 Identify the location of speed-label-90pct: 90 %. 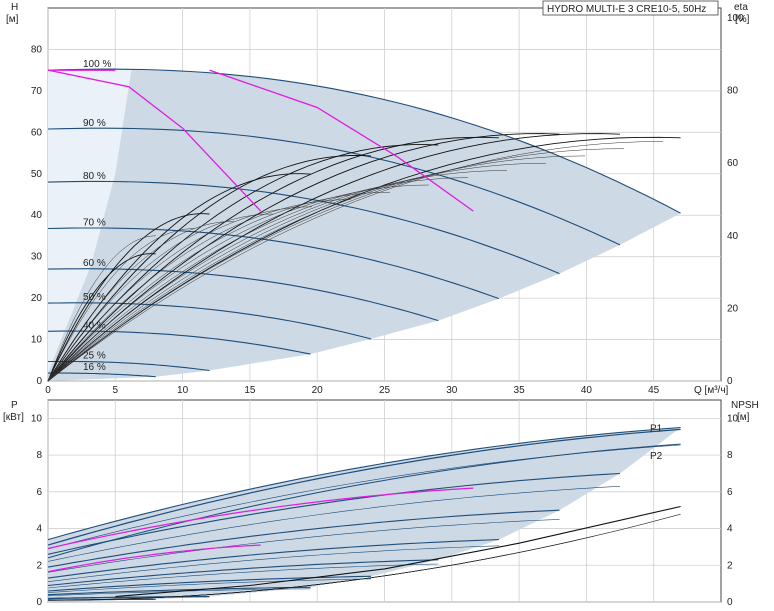
(94, 123).